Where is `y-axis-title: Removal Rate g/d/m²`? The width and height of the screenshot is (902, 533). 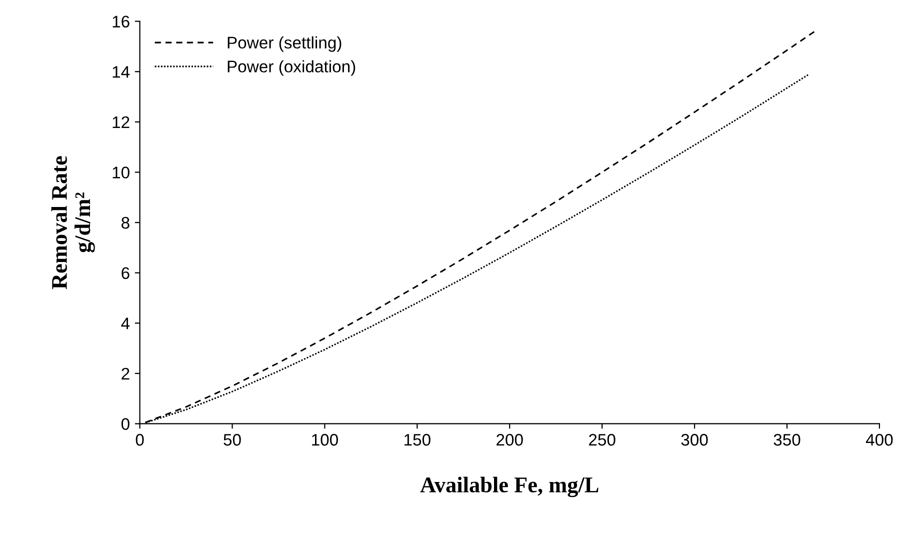
y-axis-title: Removal Rate g/d/m² is located at coordinates (73, 223).